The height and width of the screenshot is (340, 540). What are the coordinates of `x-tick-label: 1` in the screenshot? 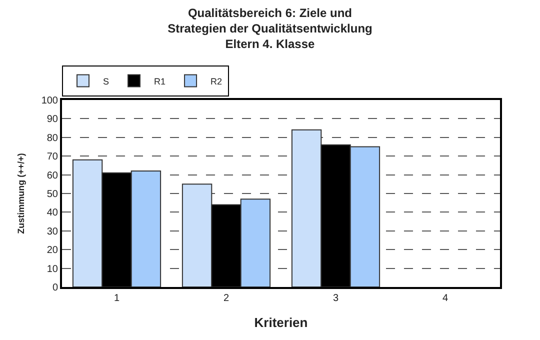 It's located at (117, 298).